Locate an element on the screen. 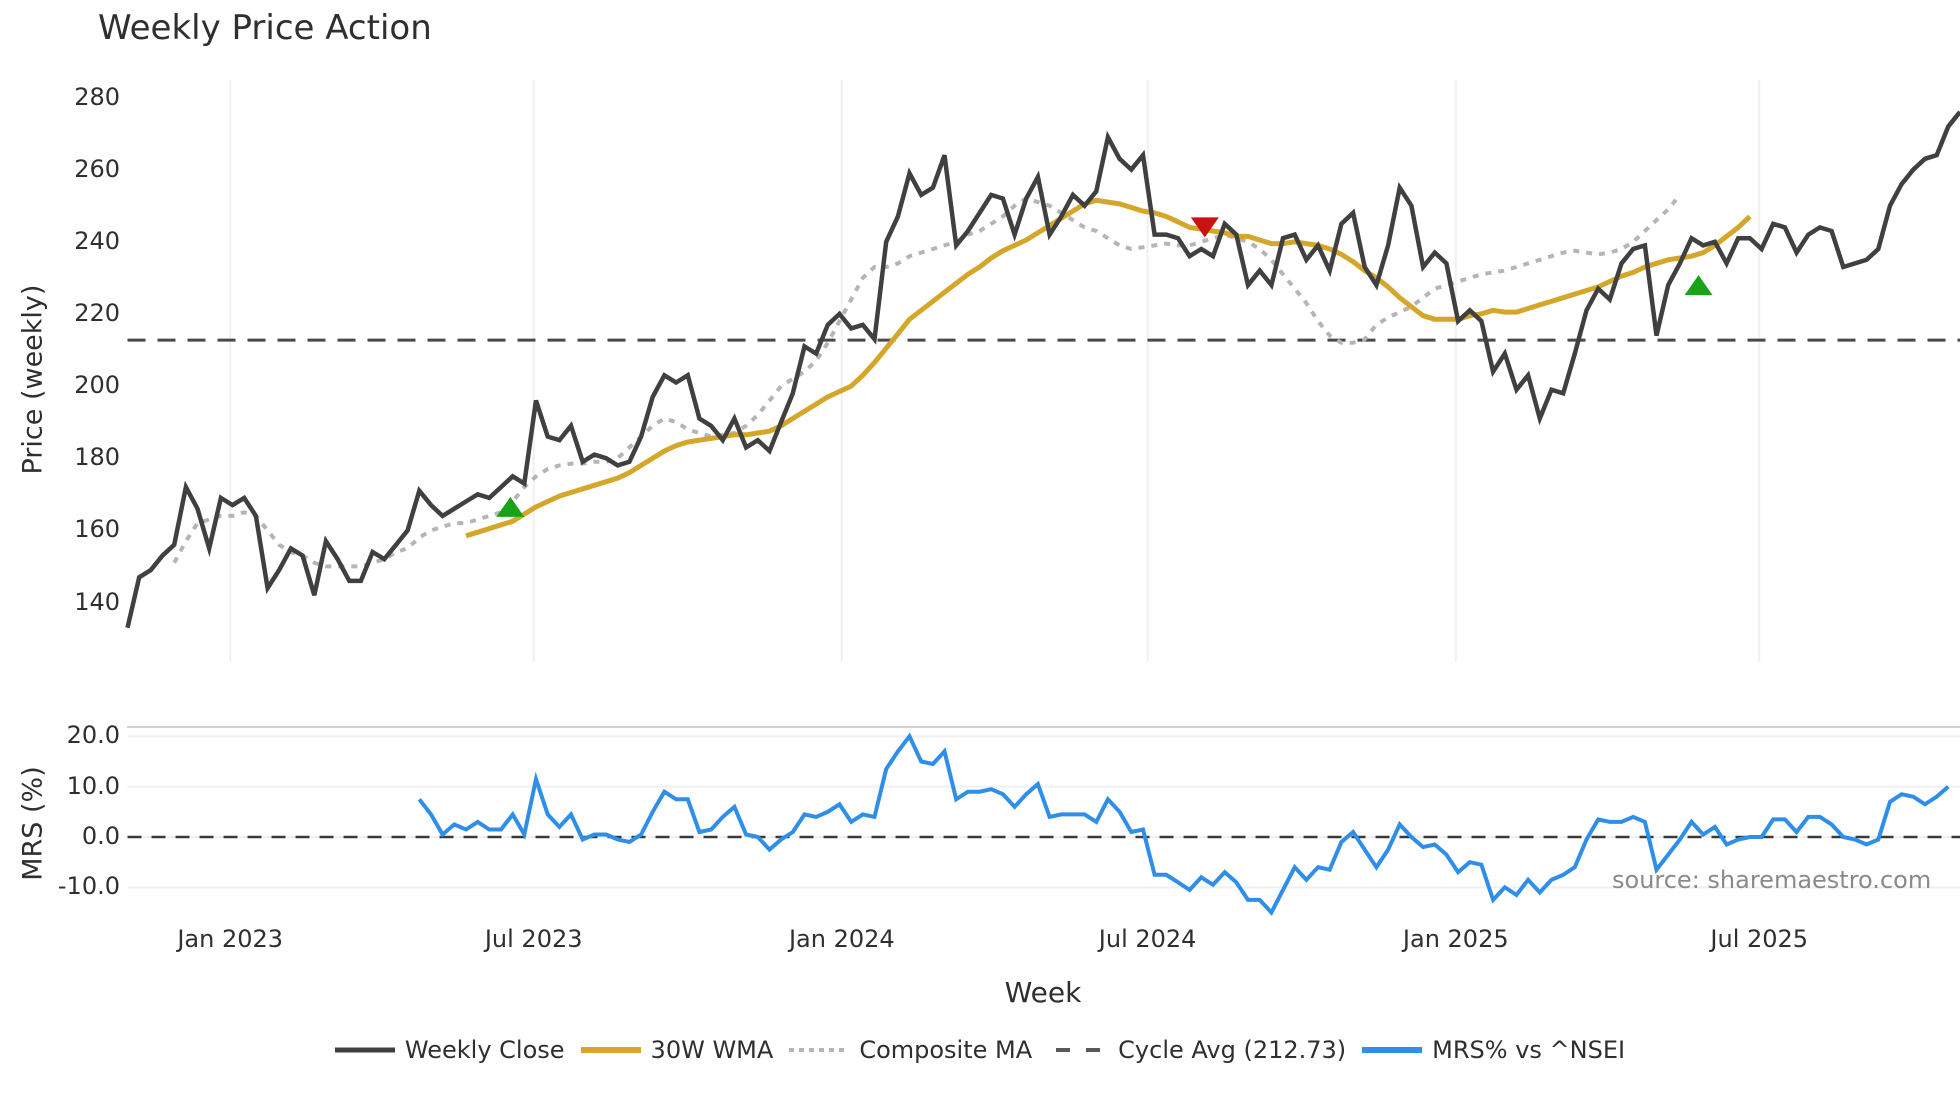 Image resolution: width=1960 pixels, height=1102 pixels. legend-swatch-mrs-icon is located at coordinates (1392, 1050).